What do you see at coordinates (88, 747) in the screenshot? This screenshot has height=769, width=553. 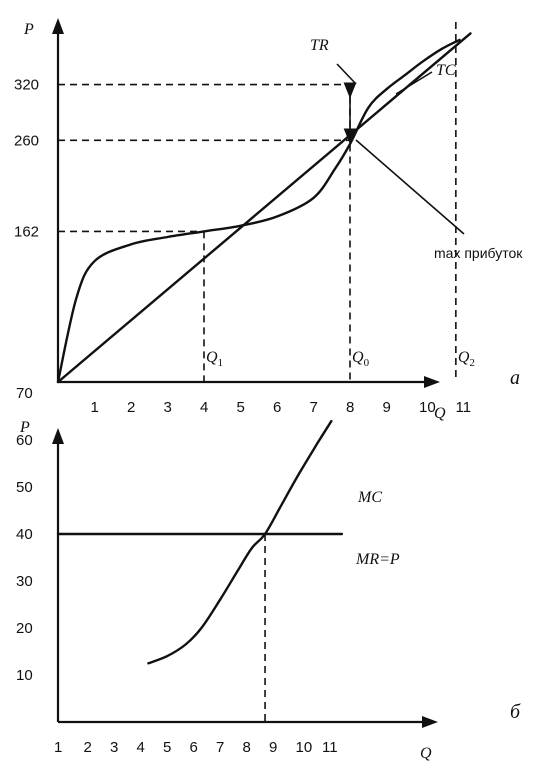 I see `panel-b-x-tick-2: 2` at bounding box center [88, 747].